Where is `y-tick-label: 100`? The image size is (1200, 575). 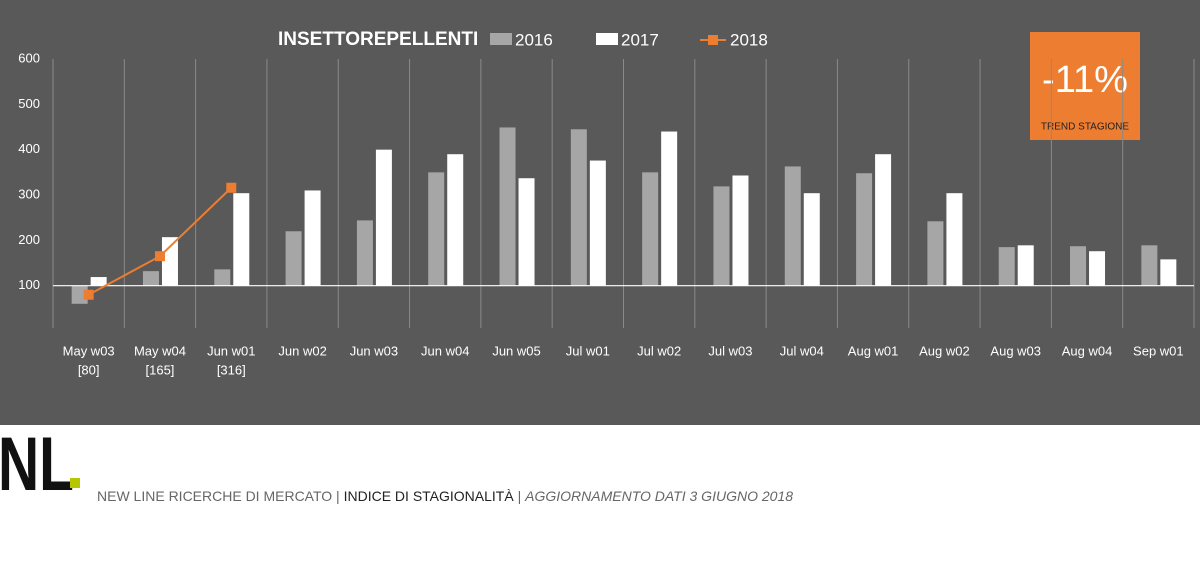
y-tick-label: 100 is located at coordinates (29, 284).